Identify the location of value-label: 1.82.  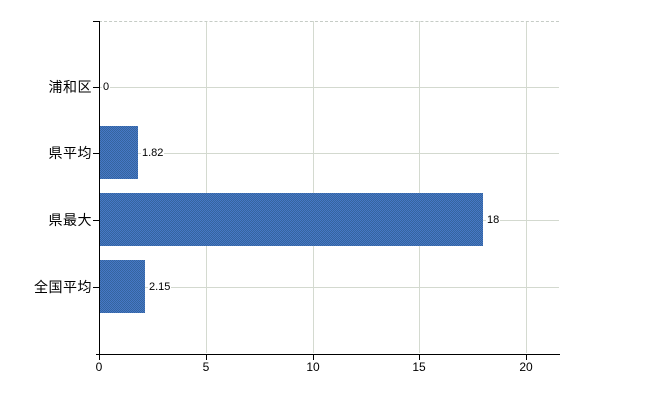
(153, 153).